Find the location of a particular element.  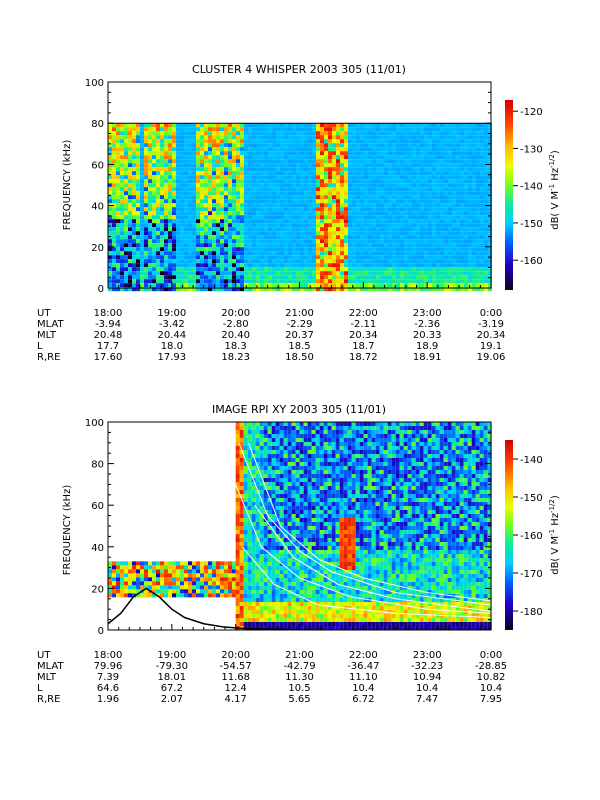

cluster-eph-value: 18.3 is located at coordinates (236, 346).